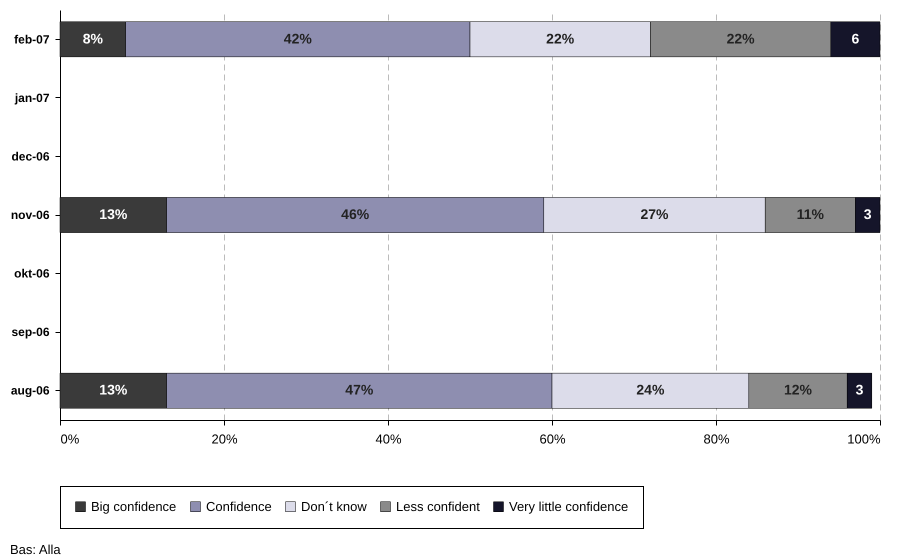  I want to click on data-label: 8%, so click(93, 38).